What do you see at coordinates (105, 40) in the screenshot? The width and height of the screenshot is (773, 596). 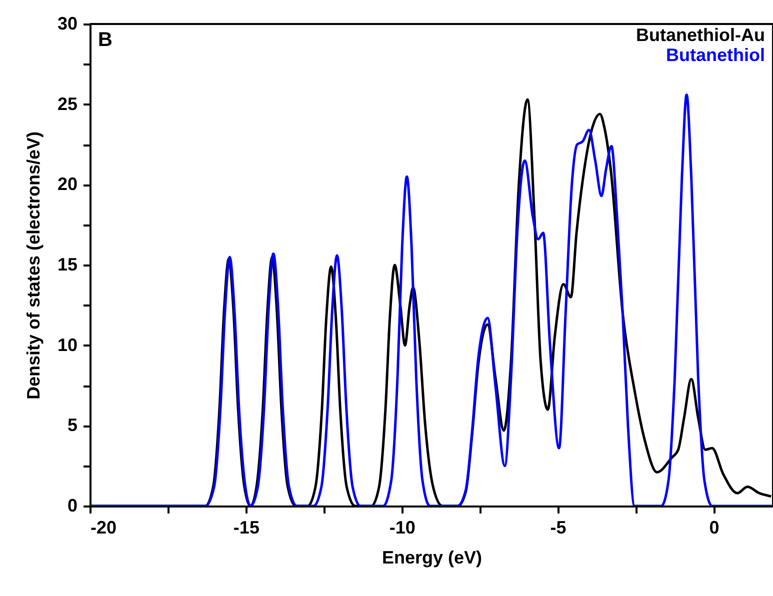 I see `annotation: B` at bounding box center [105, 40].